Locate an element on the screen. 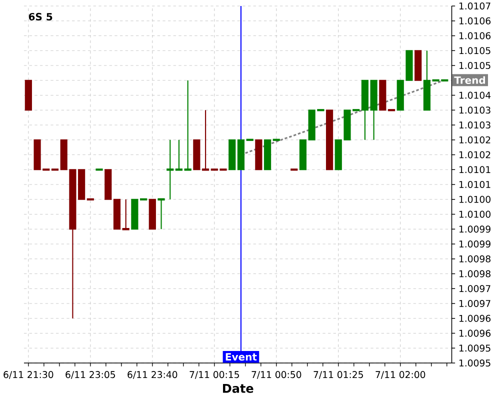 The image size is (500, 400). text: 6S 5 is located at coordinates (40, 16).